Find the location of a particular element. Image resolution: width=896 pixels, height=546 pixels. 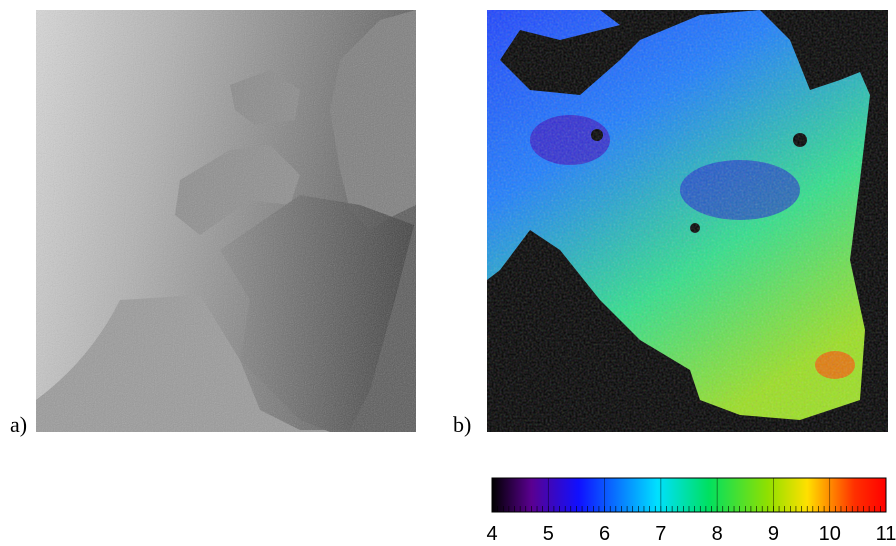

panel-label: b) is located at coordinates (462, 424).